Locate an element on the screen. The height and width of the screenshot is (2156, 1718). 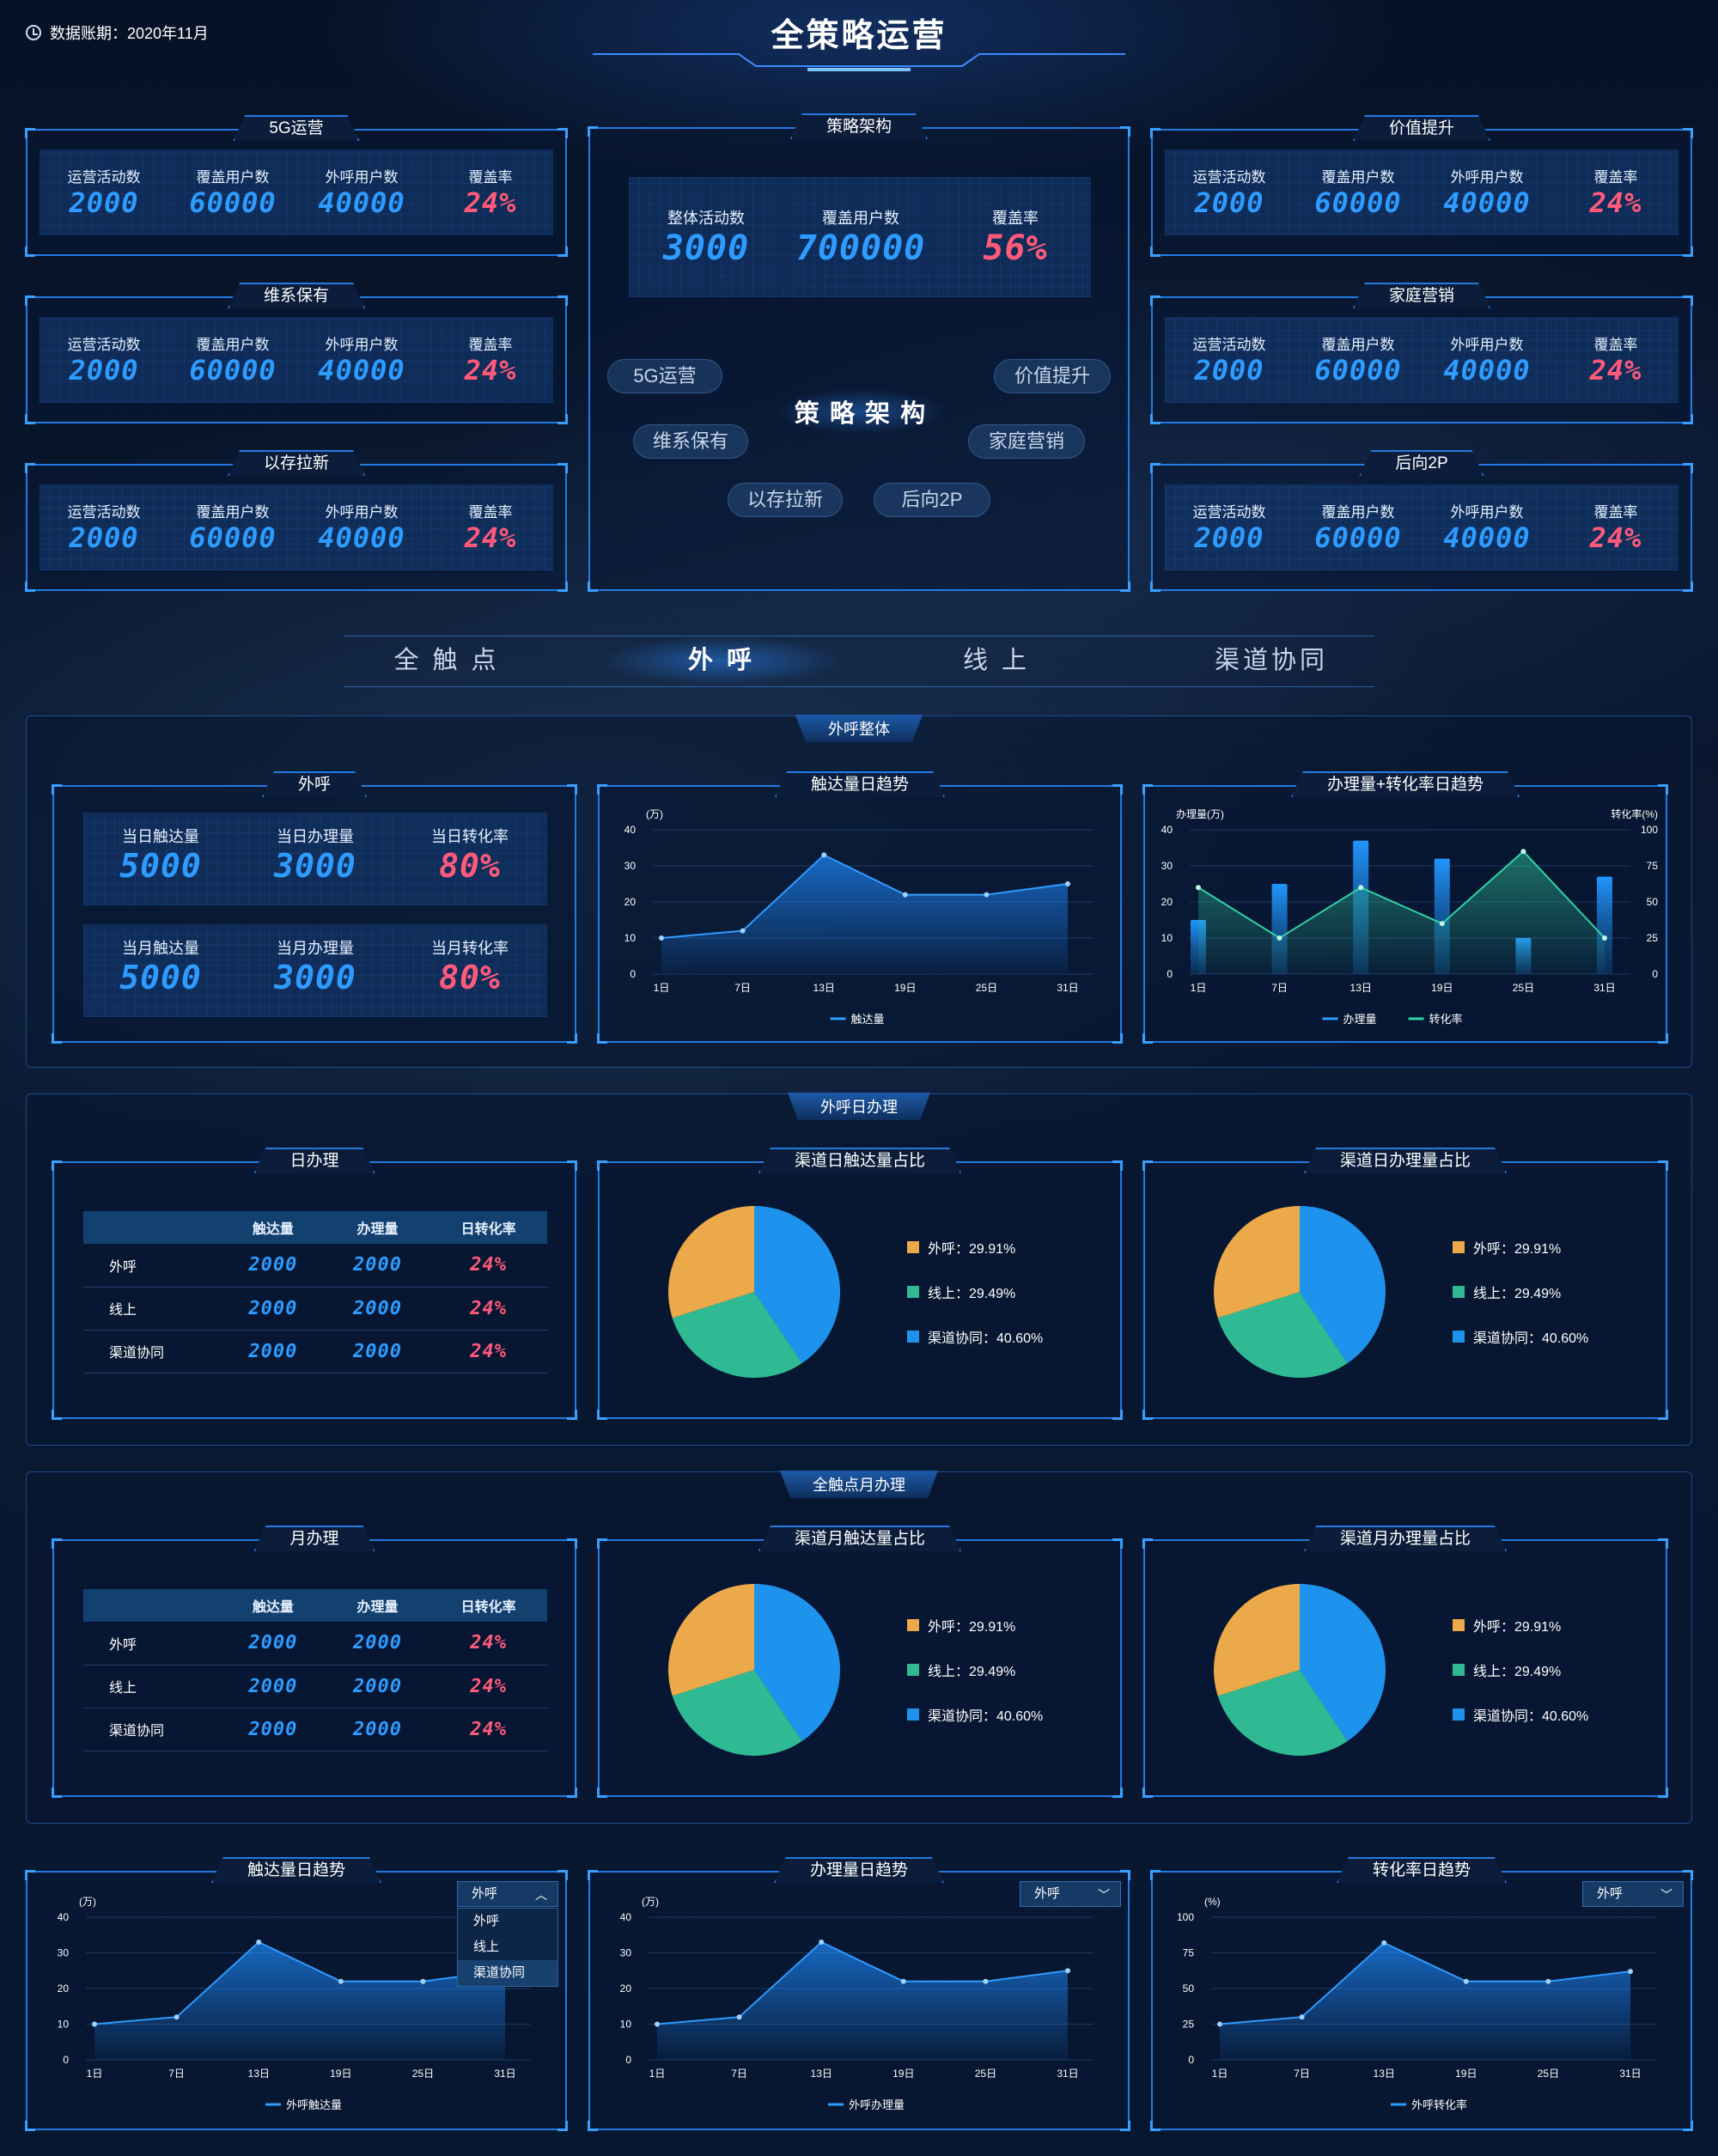
pie-day-handle-chart is located at coordinates (1300, 1292).